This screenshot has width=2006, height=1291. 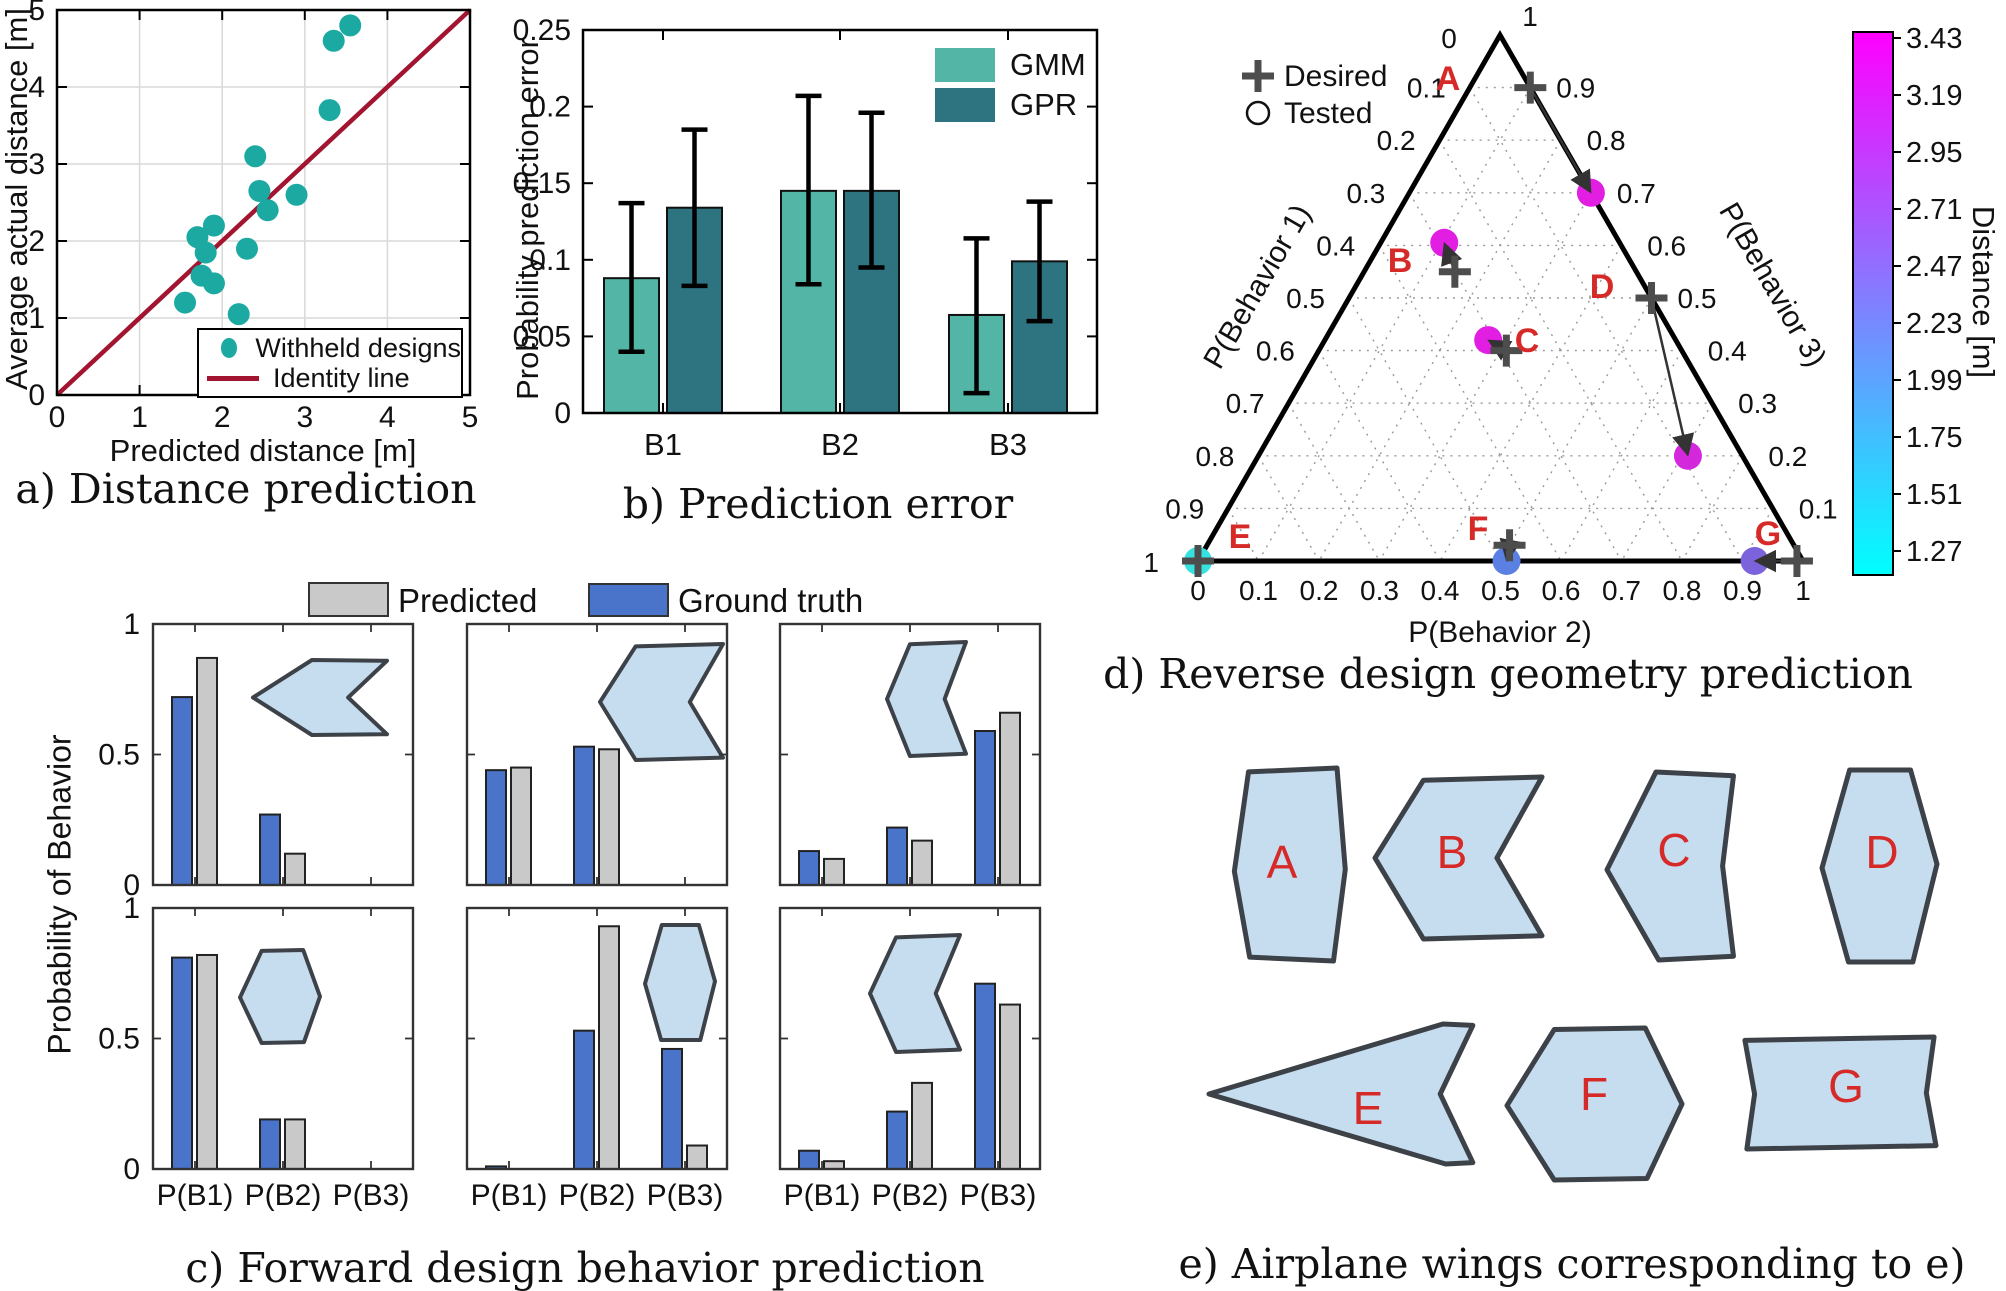 What do you see at coordinates (1444, 242) in the screenshot?
I see `tested-point-B` at bounding box center [1444, 242].